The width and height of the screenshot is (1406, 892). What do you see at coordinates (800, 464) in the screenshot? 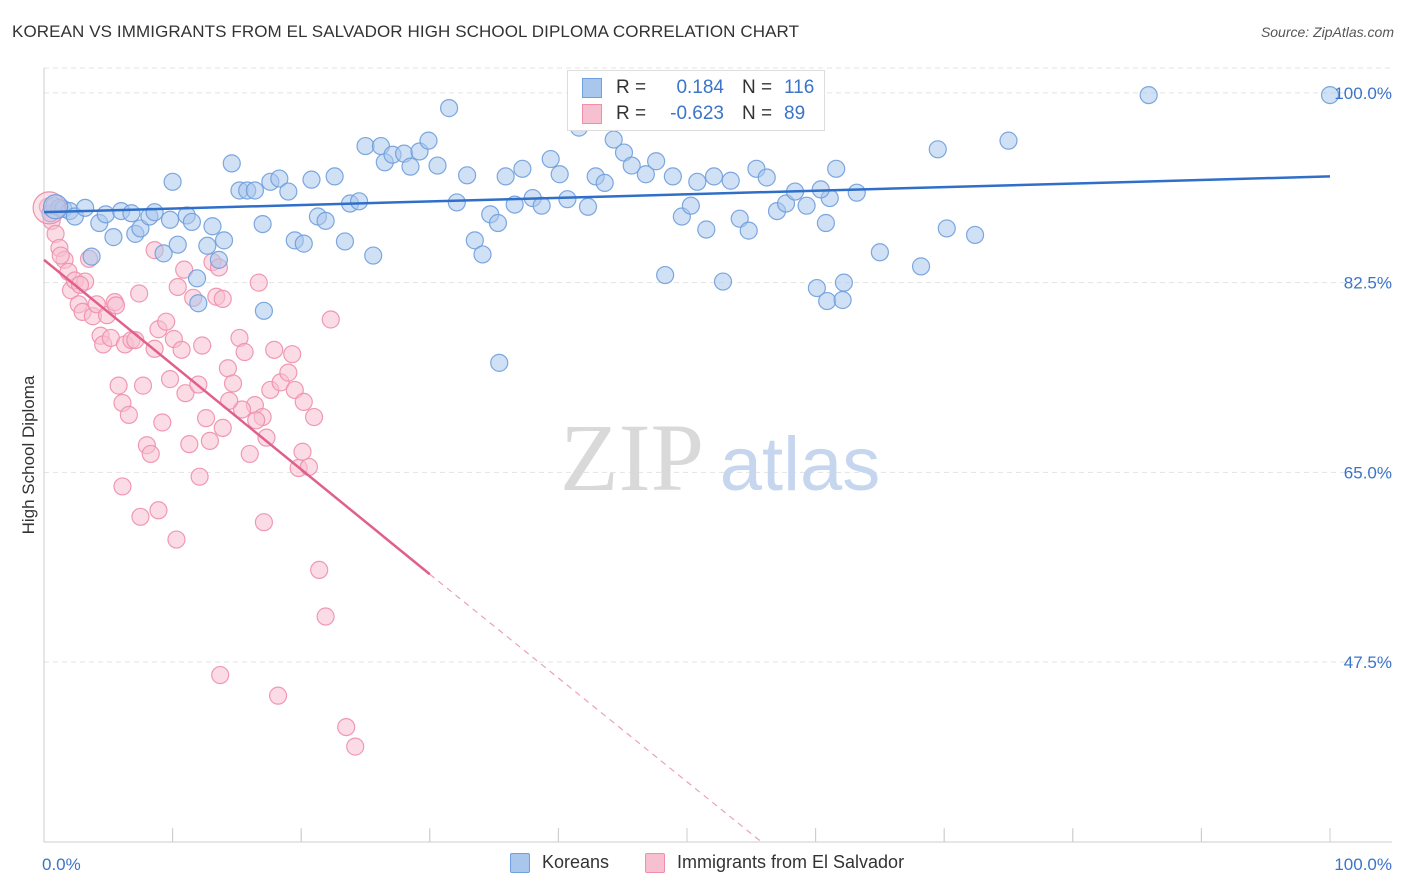
I see `watermark-atlas: atlas` at bounding box center [800, 464].